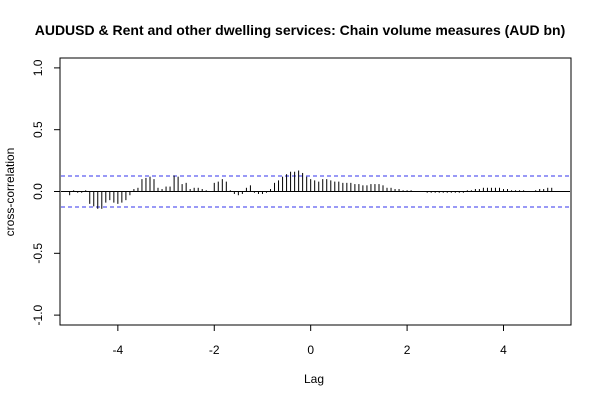 This screenshot has height=400, width=600. What do you see at coordinates (38, 253) in the screenshot?
I see `y-tick-label: -0.5` at bounding box center [38, 253].